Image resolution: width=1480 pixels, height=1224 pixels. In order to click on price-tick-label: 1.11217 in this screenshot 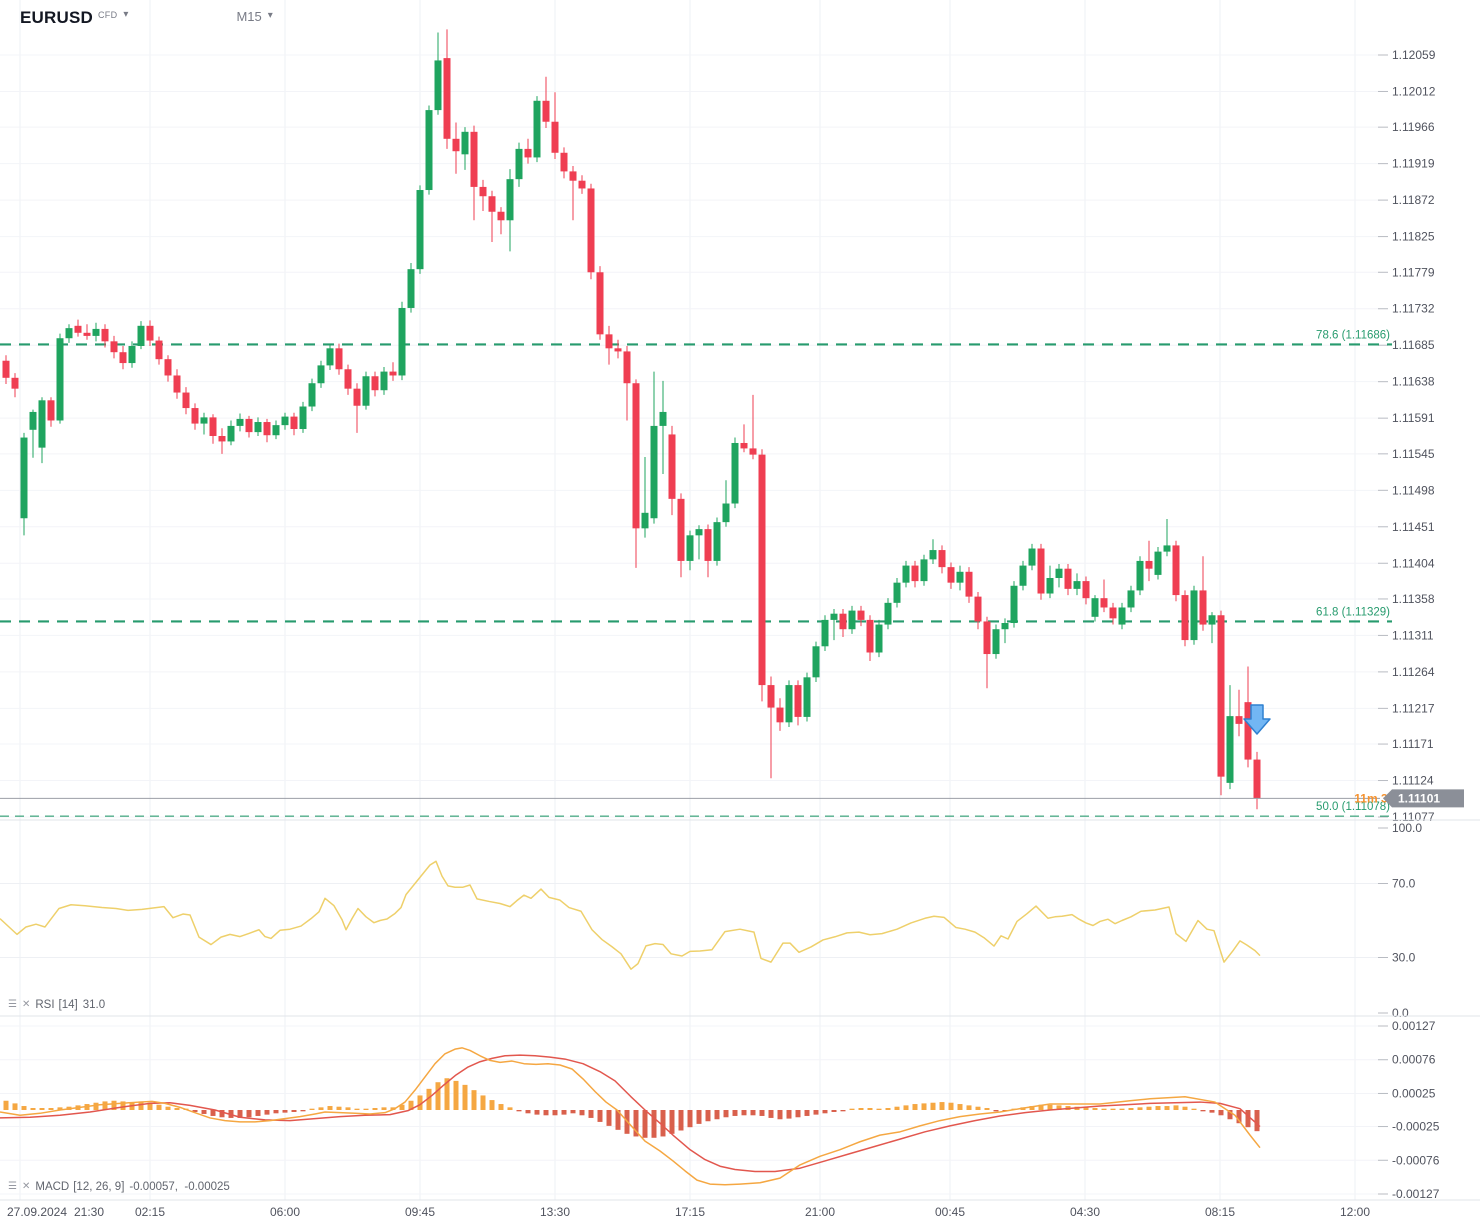, I will do `click(1413, 708)`.